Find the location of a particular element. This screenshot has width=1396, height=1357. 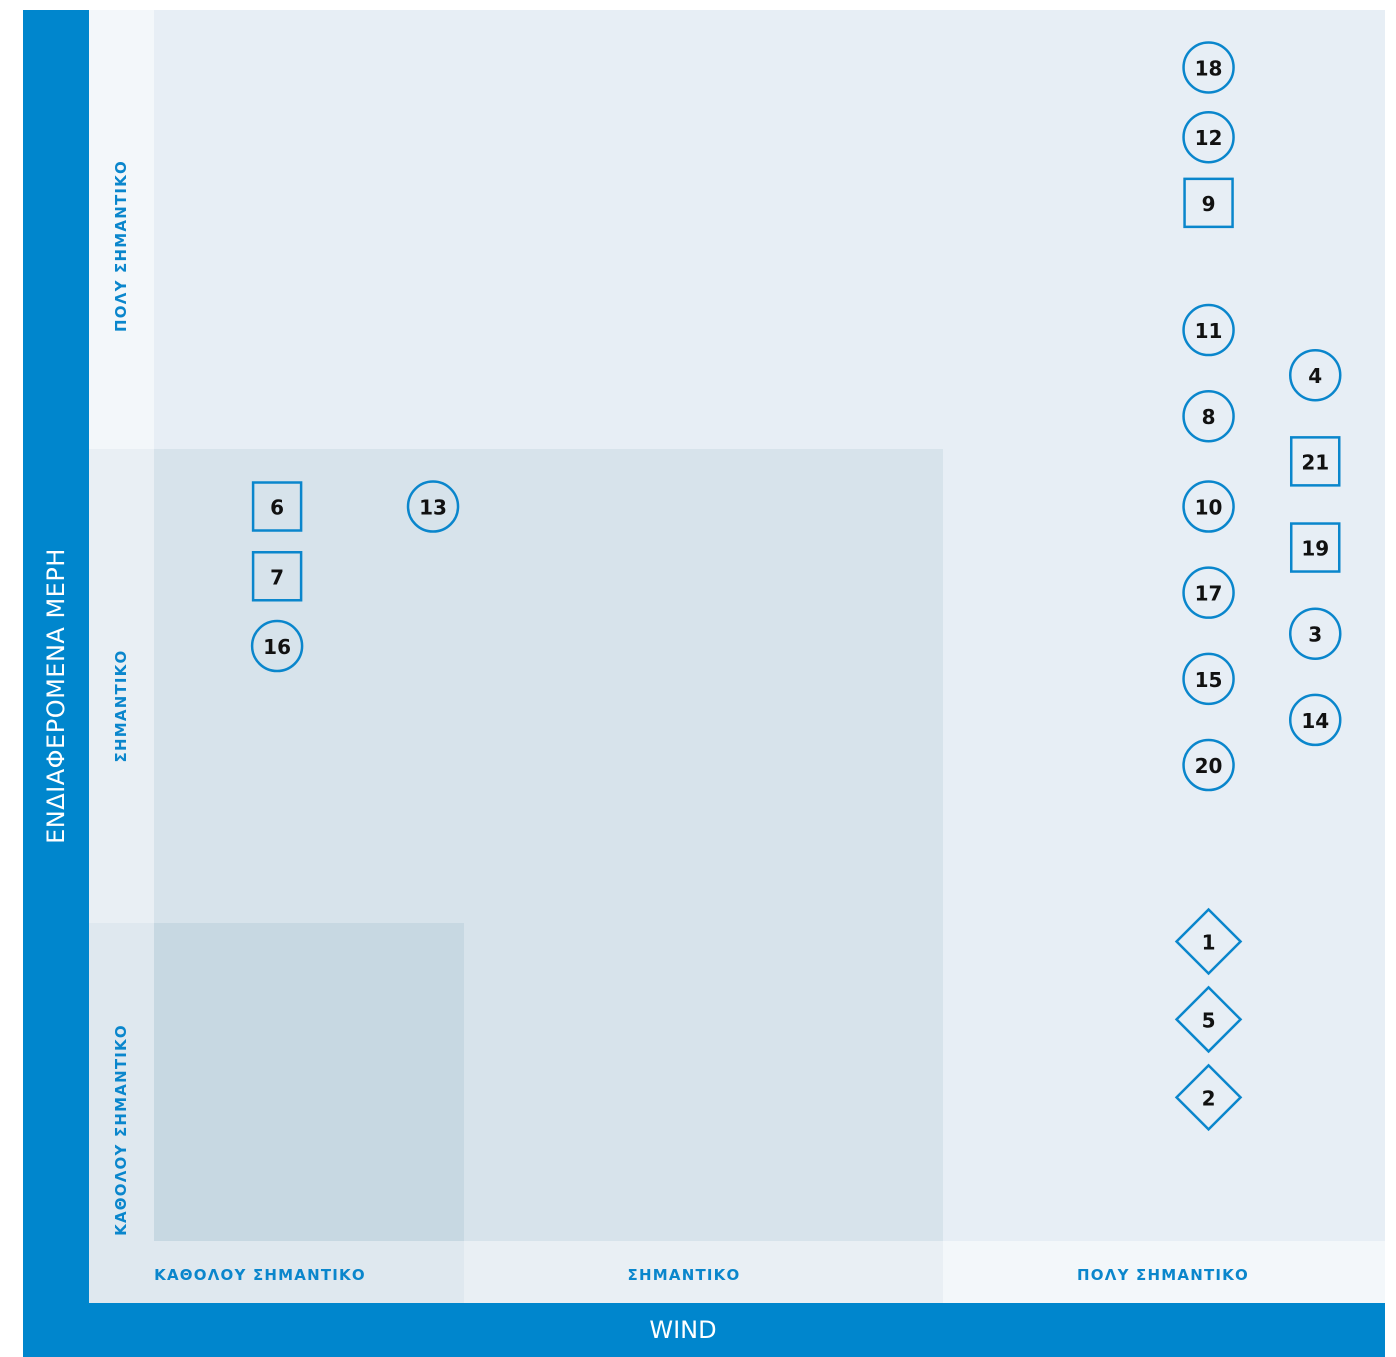

marker-10: 10 is located at coordinates (1208, 506).